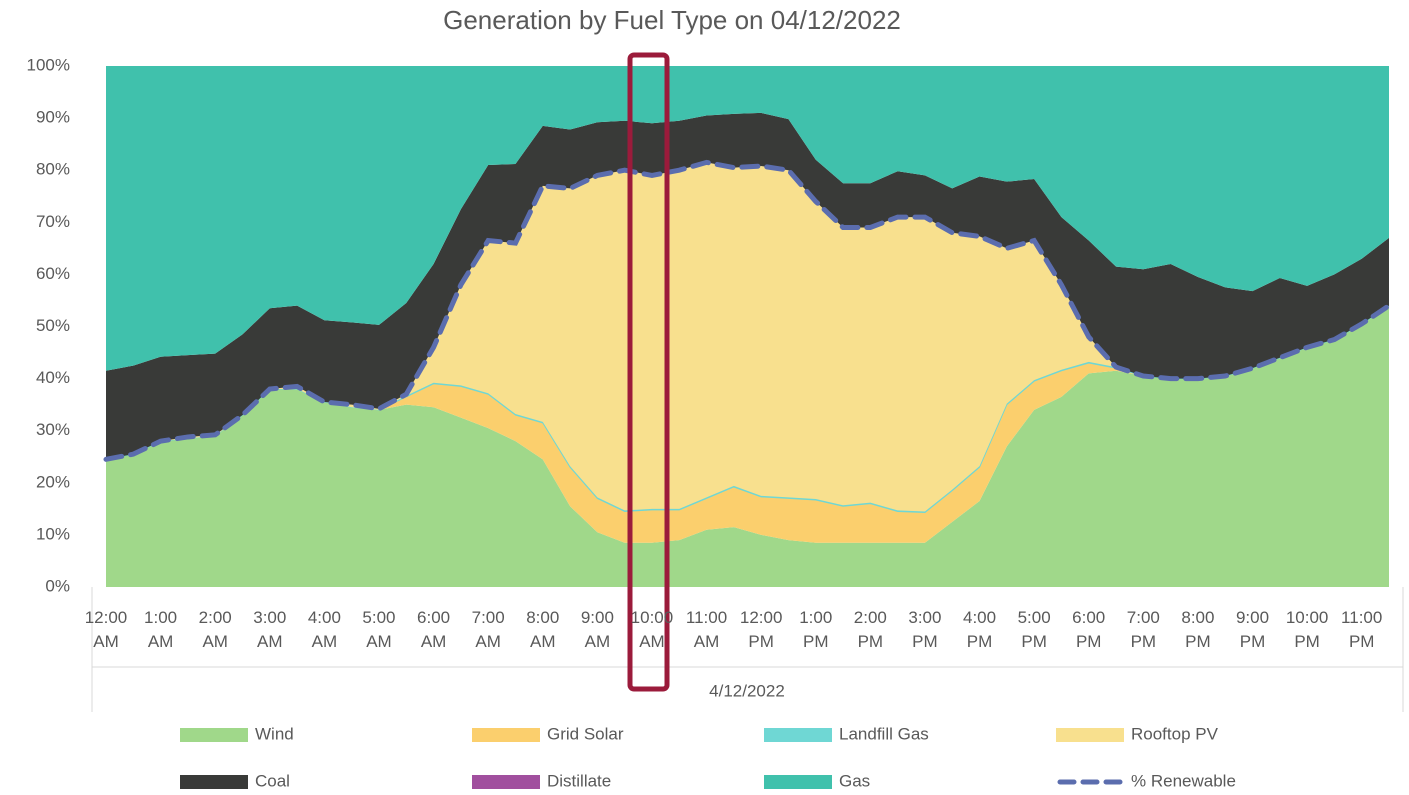  What do you see at coordinates (57, 585) in the screenshot?
I see `y-tick-label: 0%` at bounding box center [57, 585].